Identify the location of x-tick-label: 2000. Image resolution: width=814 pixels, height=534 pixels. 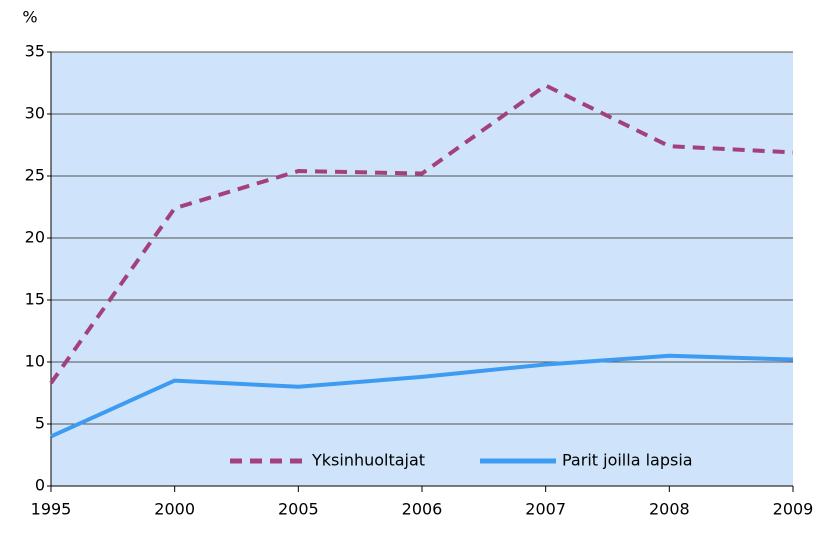
(174, 509).